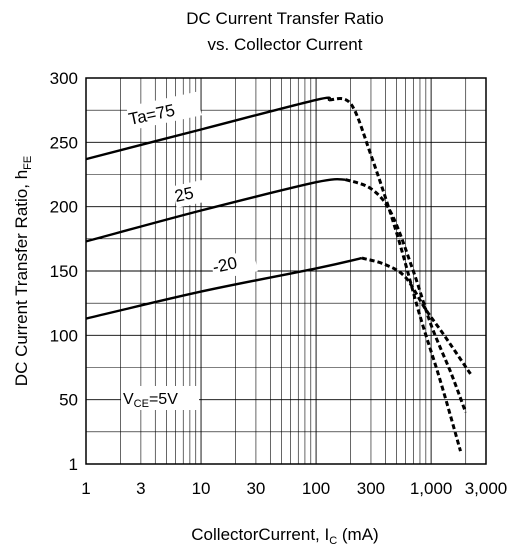  Describe the element at coordinates (260, 534) in the screenshot. I see `x-axis-label-main: CollectorCurrent, I` at that location.